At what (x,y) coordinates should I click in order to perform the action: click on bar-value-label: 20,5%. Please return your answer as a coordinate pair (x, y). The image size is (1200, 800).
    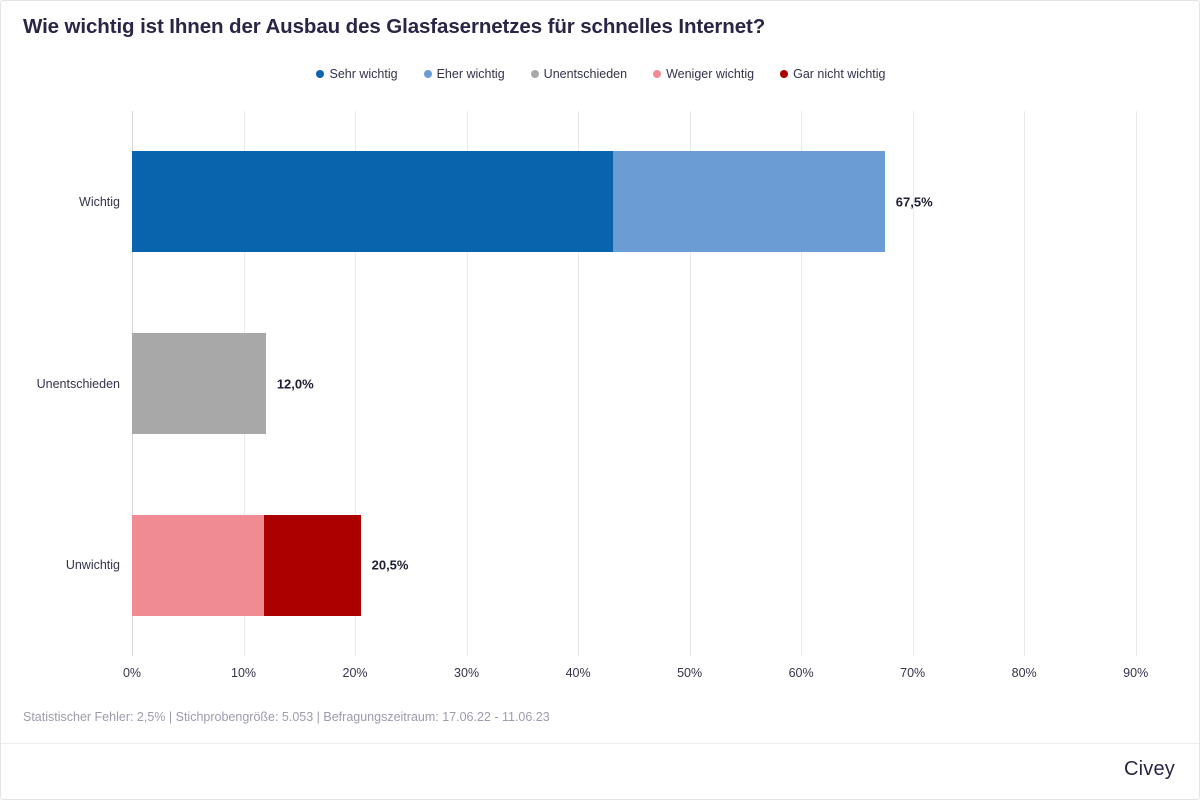
    Looking at the image, I should click on (390, 565).